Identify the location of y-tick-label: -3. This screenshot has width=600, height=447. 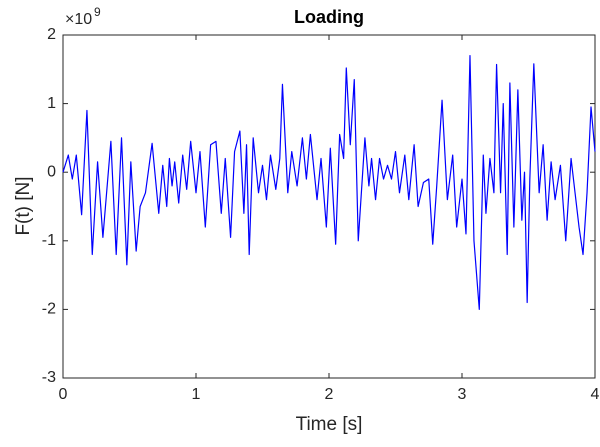
(49, 377).